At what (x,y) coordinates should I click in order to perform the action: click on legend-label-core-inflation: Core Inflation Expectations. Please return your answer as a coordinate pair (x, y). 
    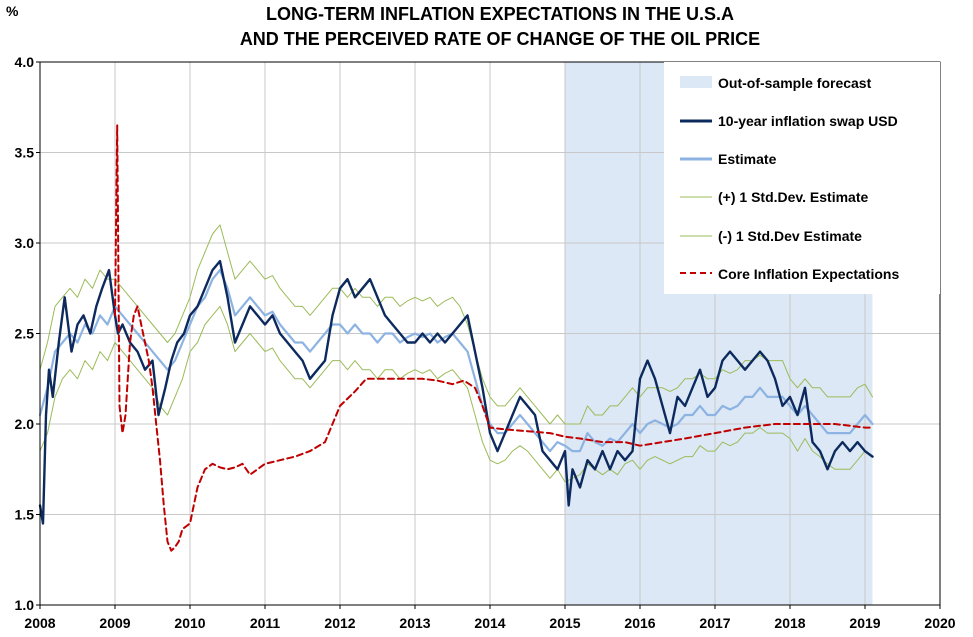
    Looking at the image, I should click on (808, 274).